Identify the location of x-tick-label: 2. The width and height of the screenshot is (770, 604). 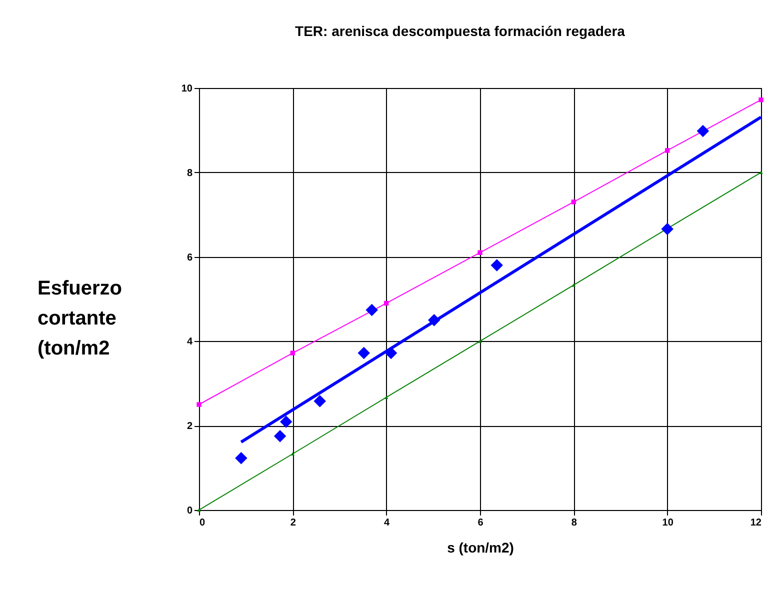
(293, 523).